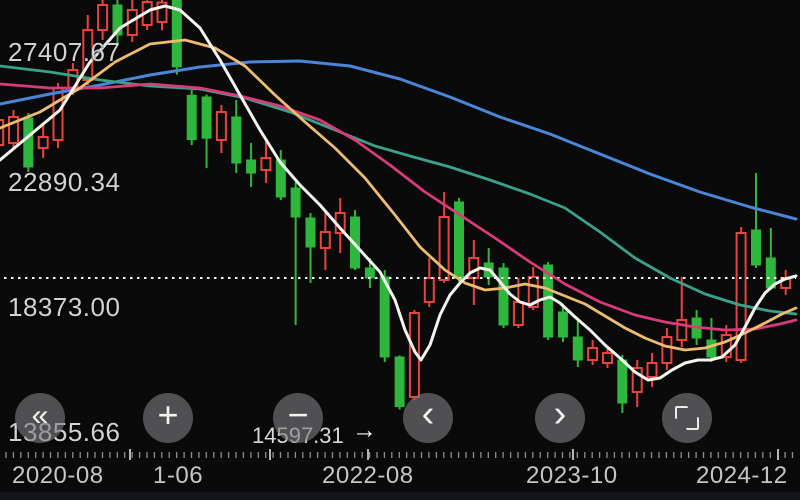  Describe the element at coordinates (742, 475) in the screenshot. I see `x-axis-label: 2024-12` at that location.